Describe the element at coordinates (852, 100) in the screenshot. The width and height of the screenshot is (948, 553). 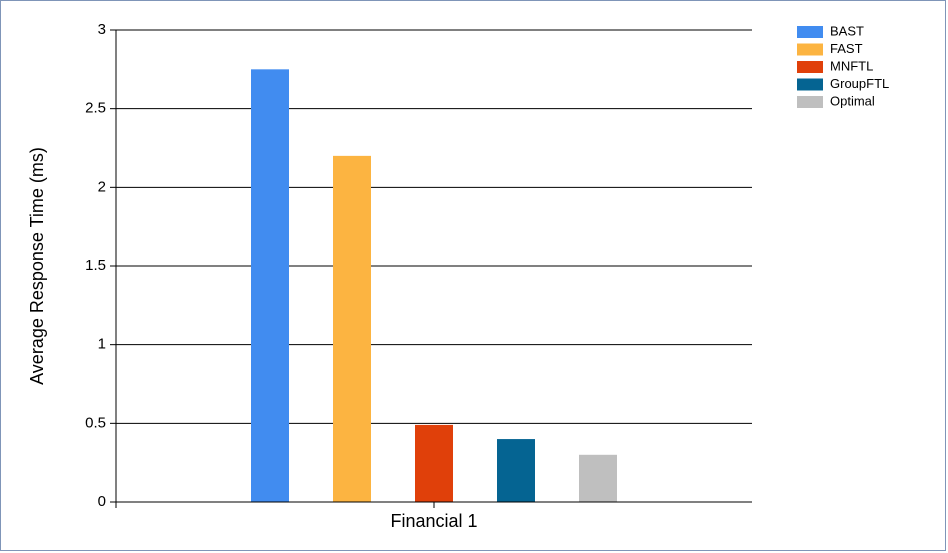
I see `legend-label: Optimal` at that location.